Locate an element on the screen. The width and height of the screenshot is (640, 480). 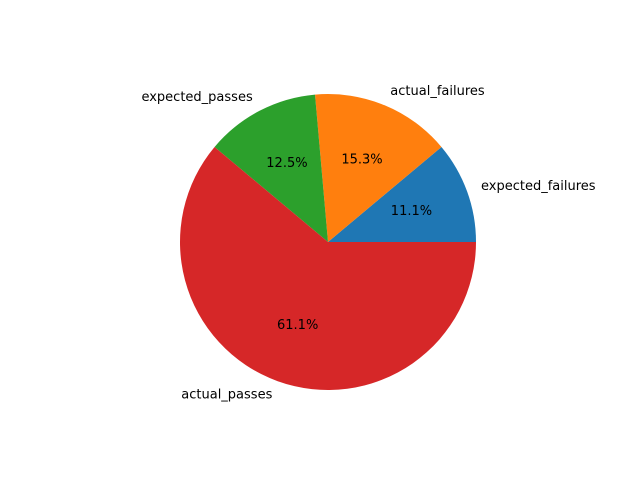
pie-slice-expected-failures is located at coordinates (402, 194).